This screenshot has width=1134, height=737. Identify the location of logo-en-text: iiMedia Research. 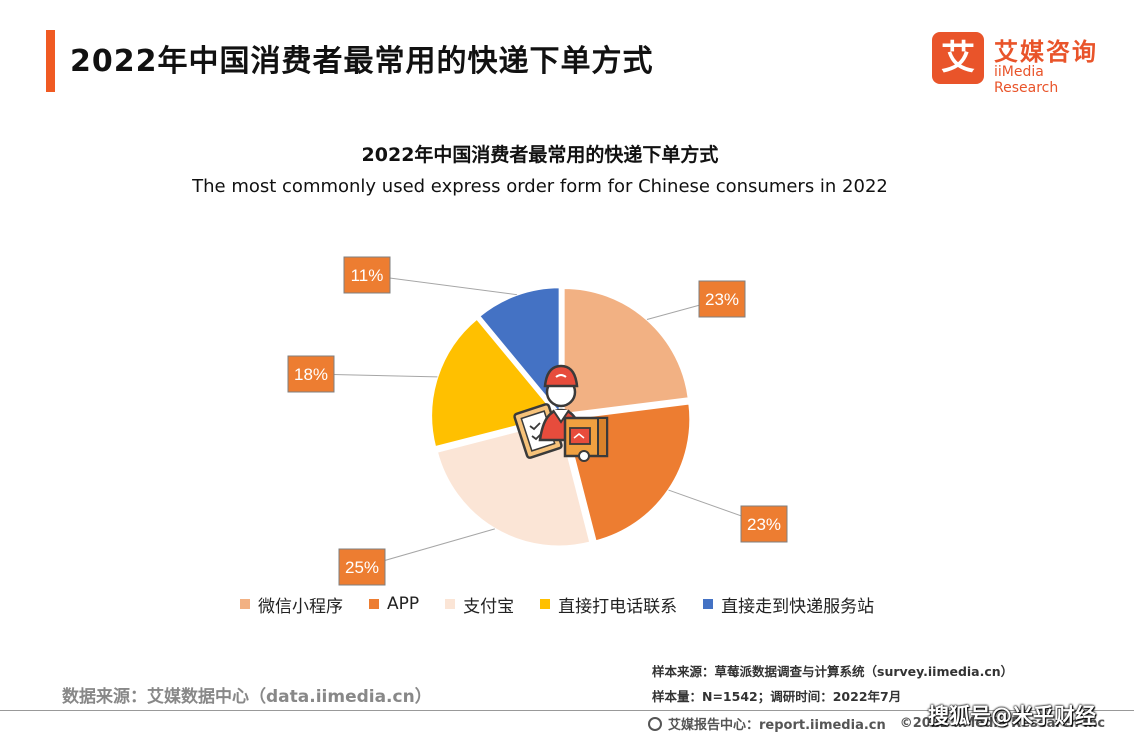
(1026, 80).